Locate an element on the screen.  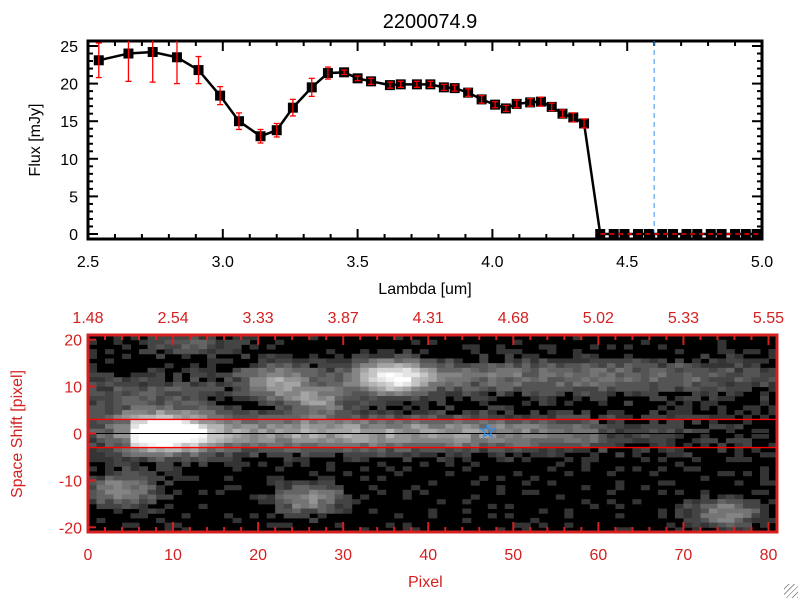
resize-handle is located at coordinates (791, 591).